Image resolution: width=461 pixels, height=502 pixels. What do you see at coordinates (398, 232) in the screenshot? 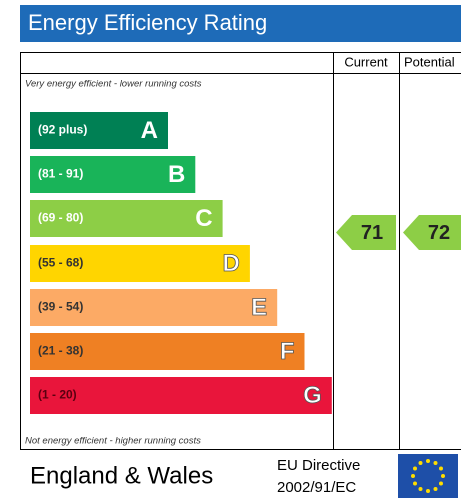
I see `arrows: 71 72` at bounding box center [398, 232].